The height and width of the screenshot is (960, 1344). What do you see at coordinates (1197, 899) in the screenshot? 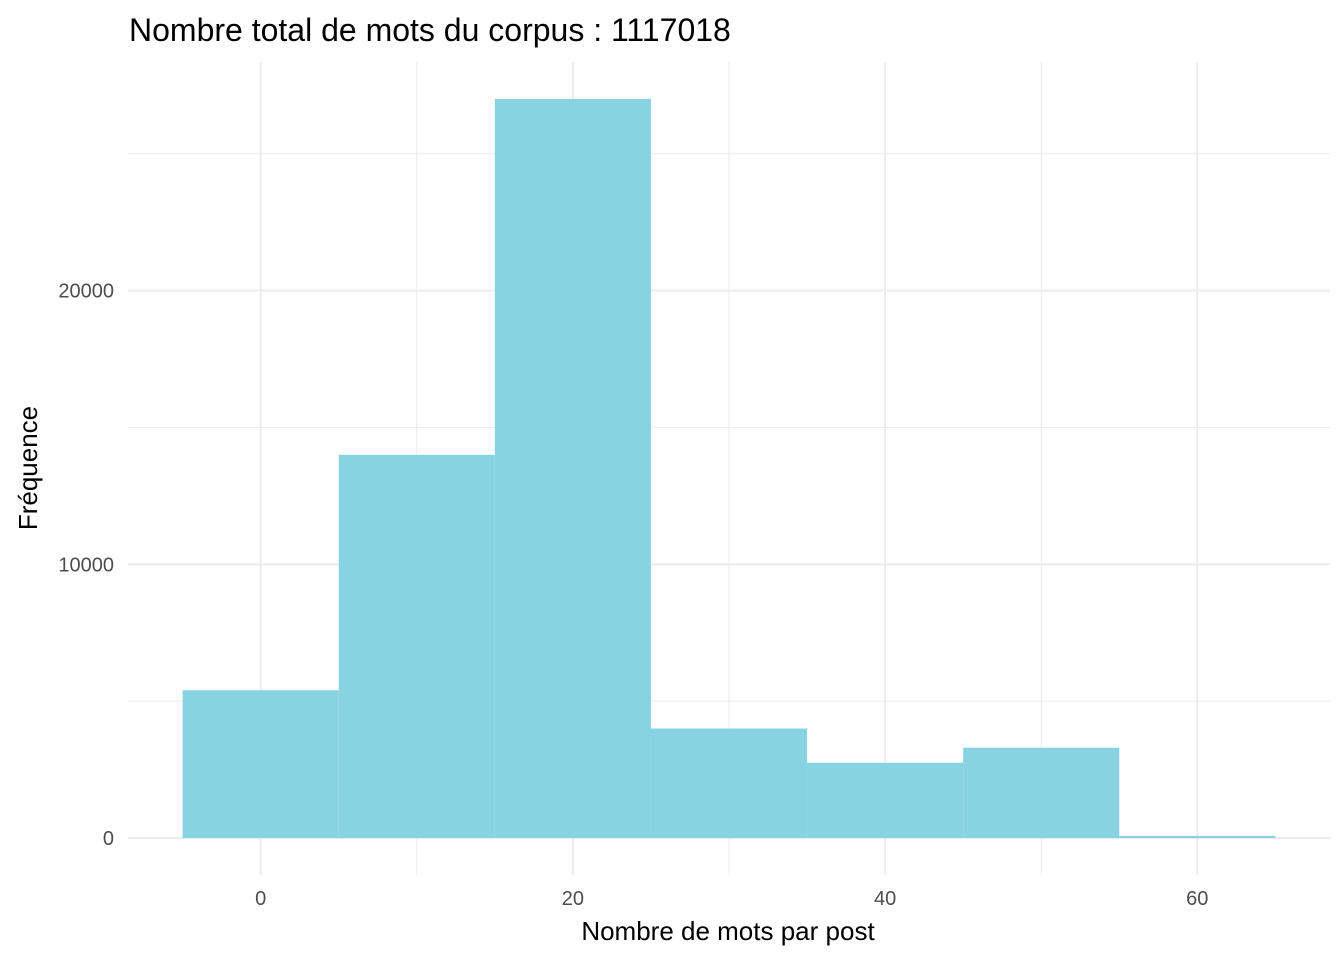
I see `x-tick-label: 60` at bounding box center [1197, 899].